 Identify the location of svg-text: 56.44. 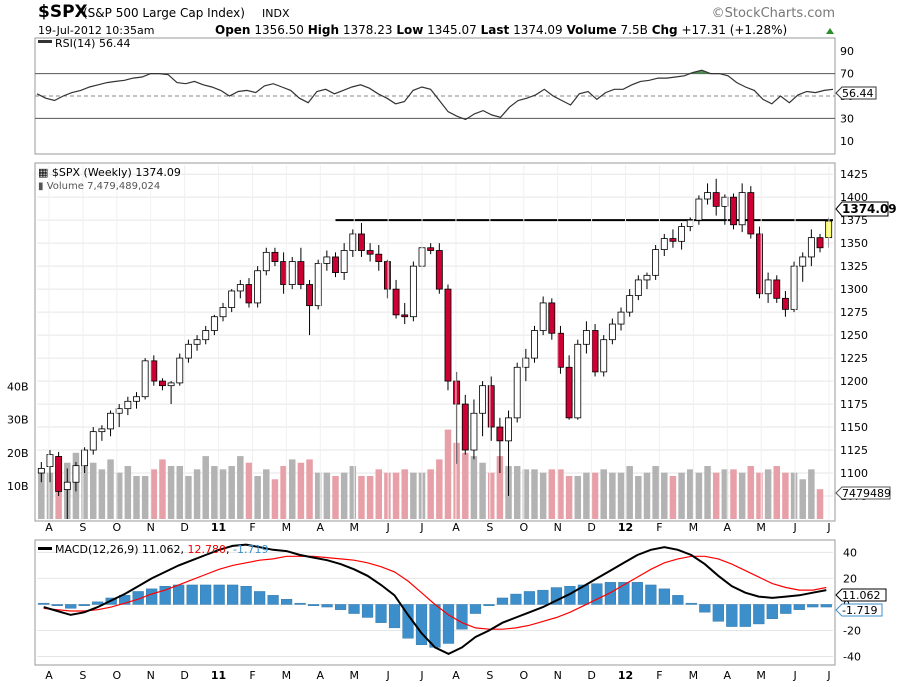
(858, 93).